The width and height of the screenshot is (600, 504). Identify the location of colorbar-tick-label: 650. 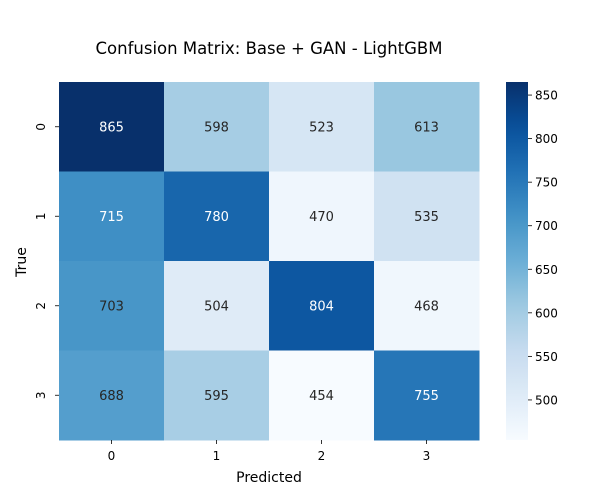
(546, 270).